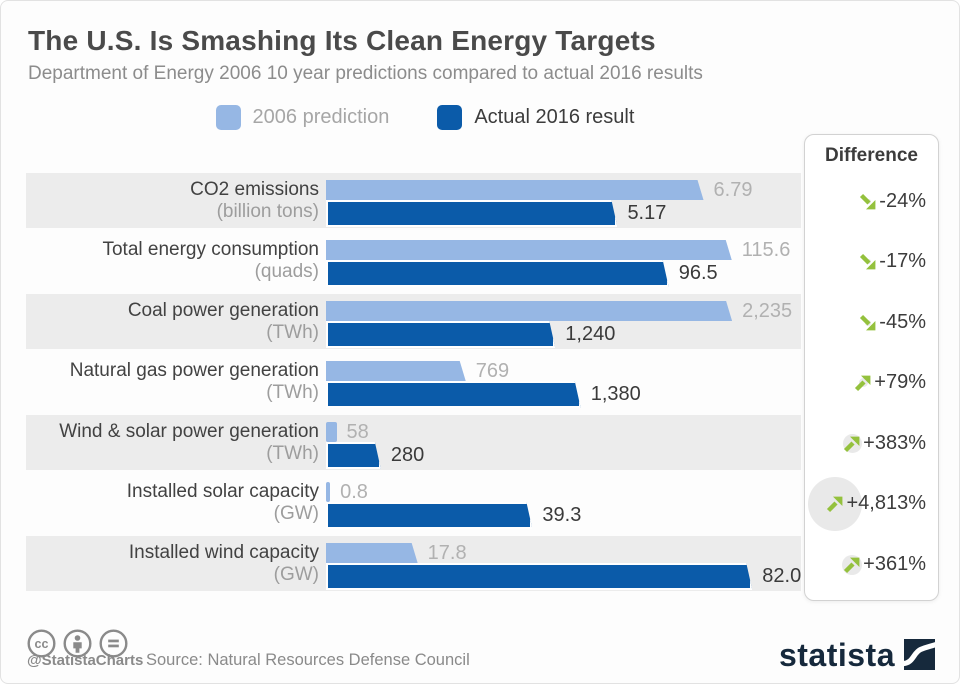  I want to click on row-label: Wind & solar power generation (TWh), so click(172, 442).